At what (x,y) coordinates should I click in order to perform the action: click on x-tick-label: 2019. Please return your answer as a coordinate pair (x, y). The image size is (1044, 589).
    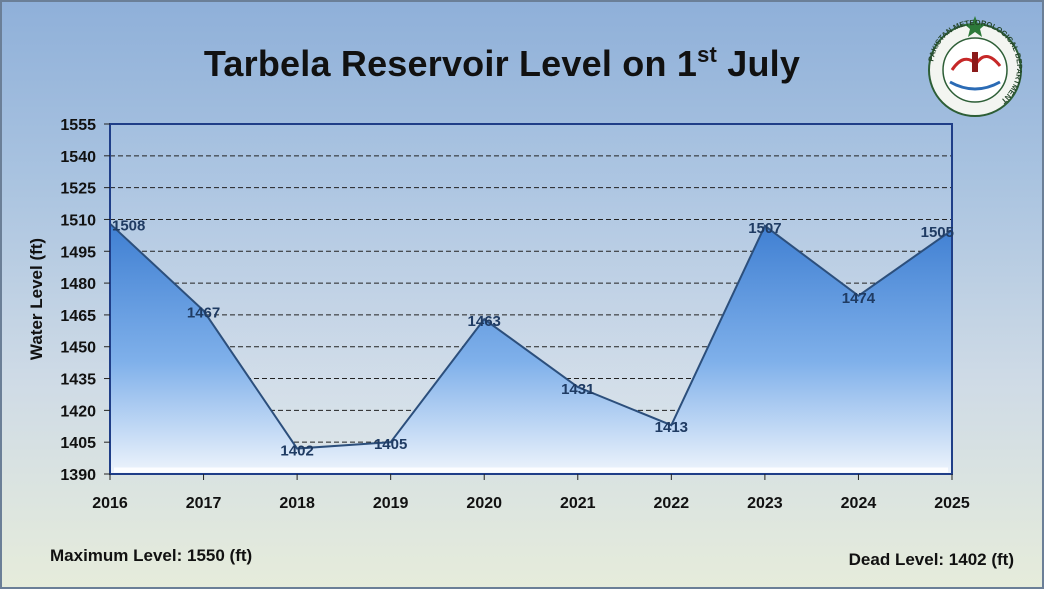
    Looking at the image, I should click on (391, 503).